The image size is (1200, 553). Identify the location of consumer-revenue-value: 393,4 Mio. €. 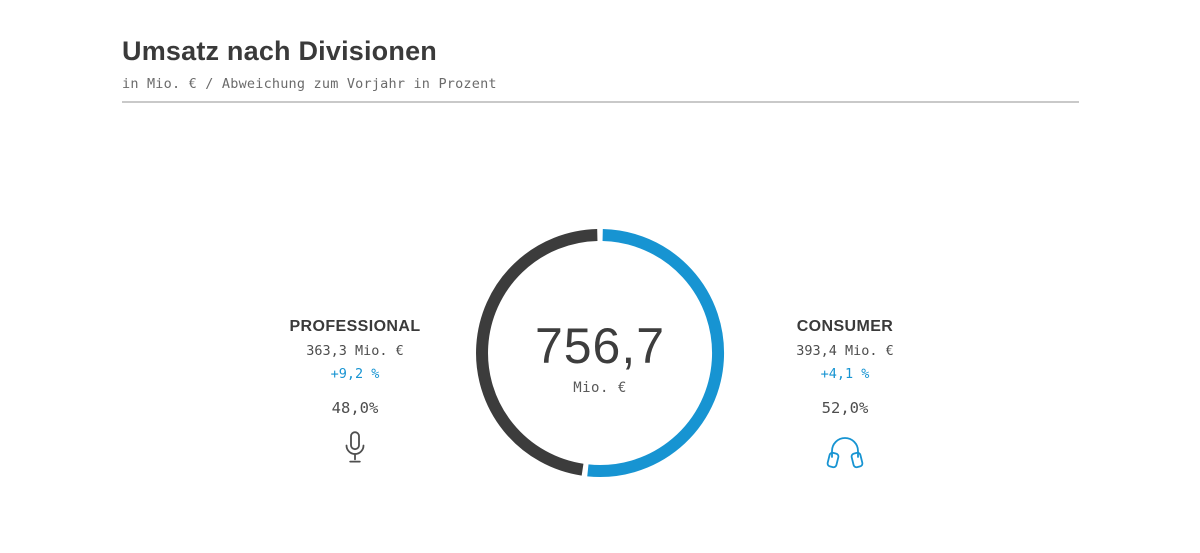
(845, 351).